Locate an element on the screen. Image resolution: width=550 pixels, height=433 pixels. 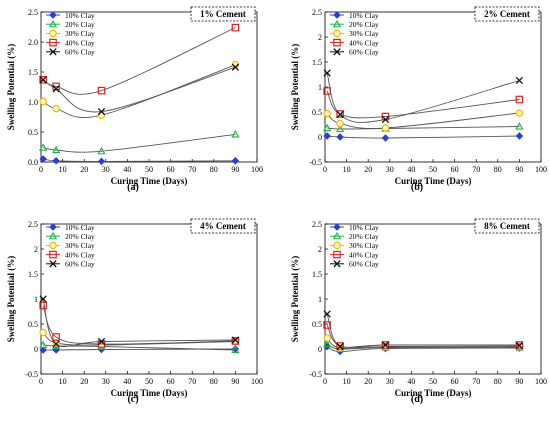
y-tick-label: 2.5 is located at coordinates (317, 12).